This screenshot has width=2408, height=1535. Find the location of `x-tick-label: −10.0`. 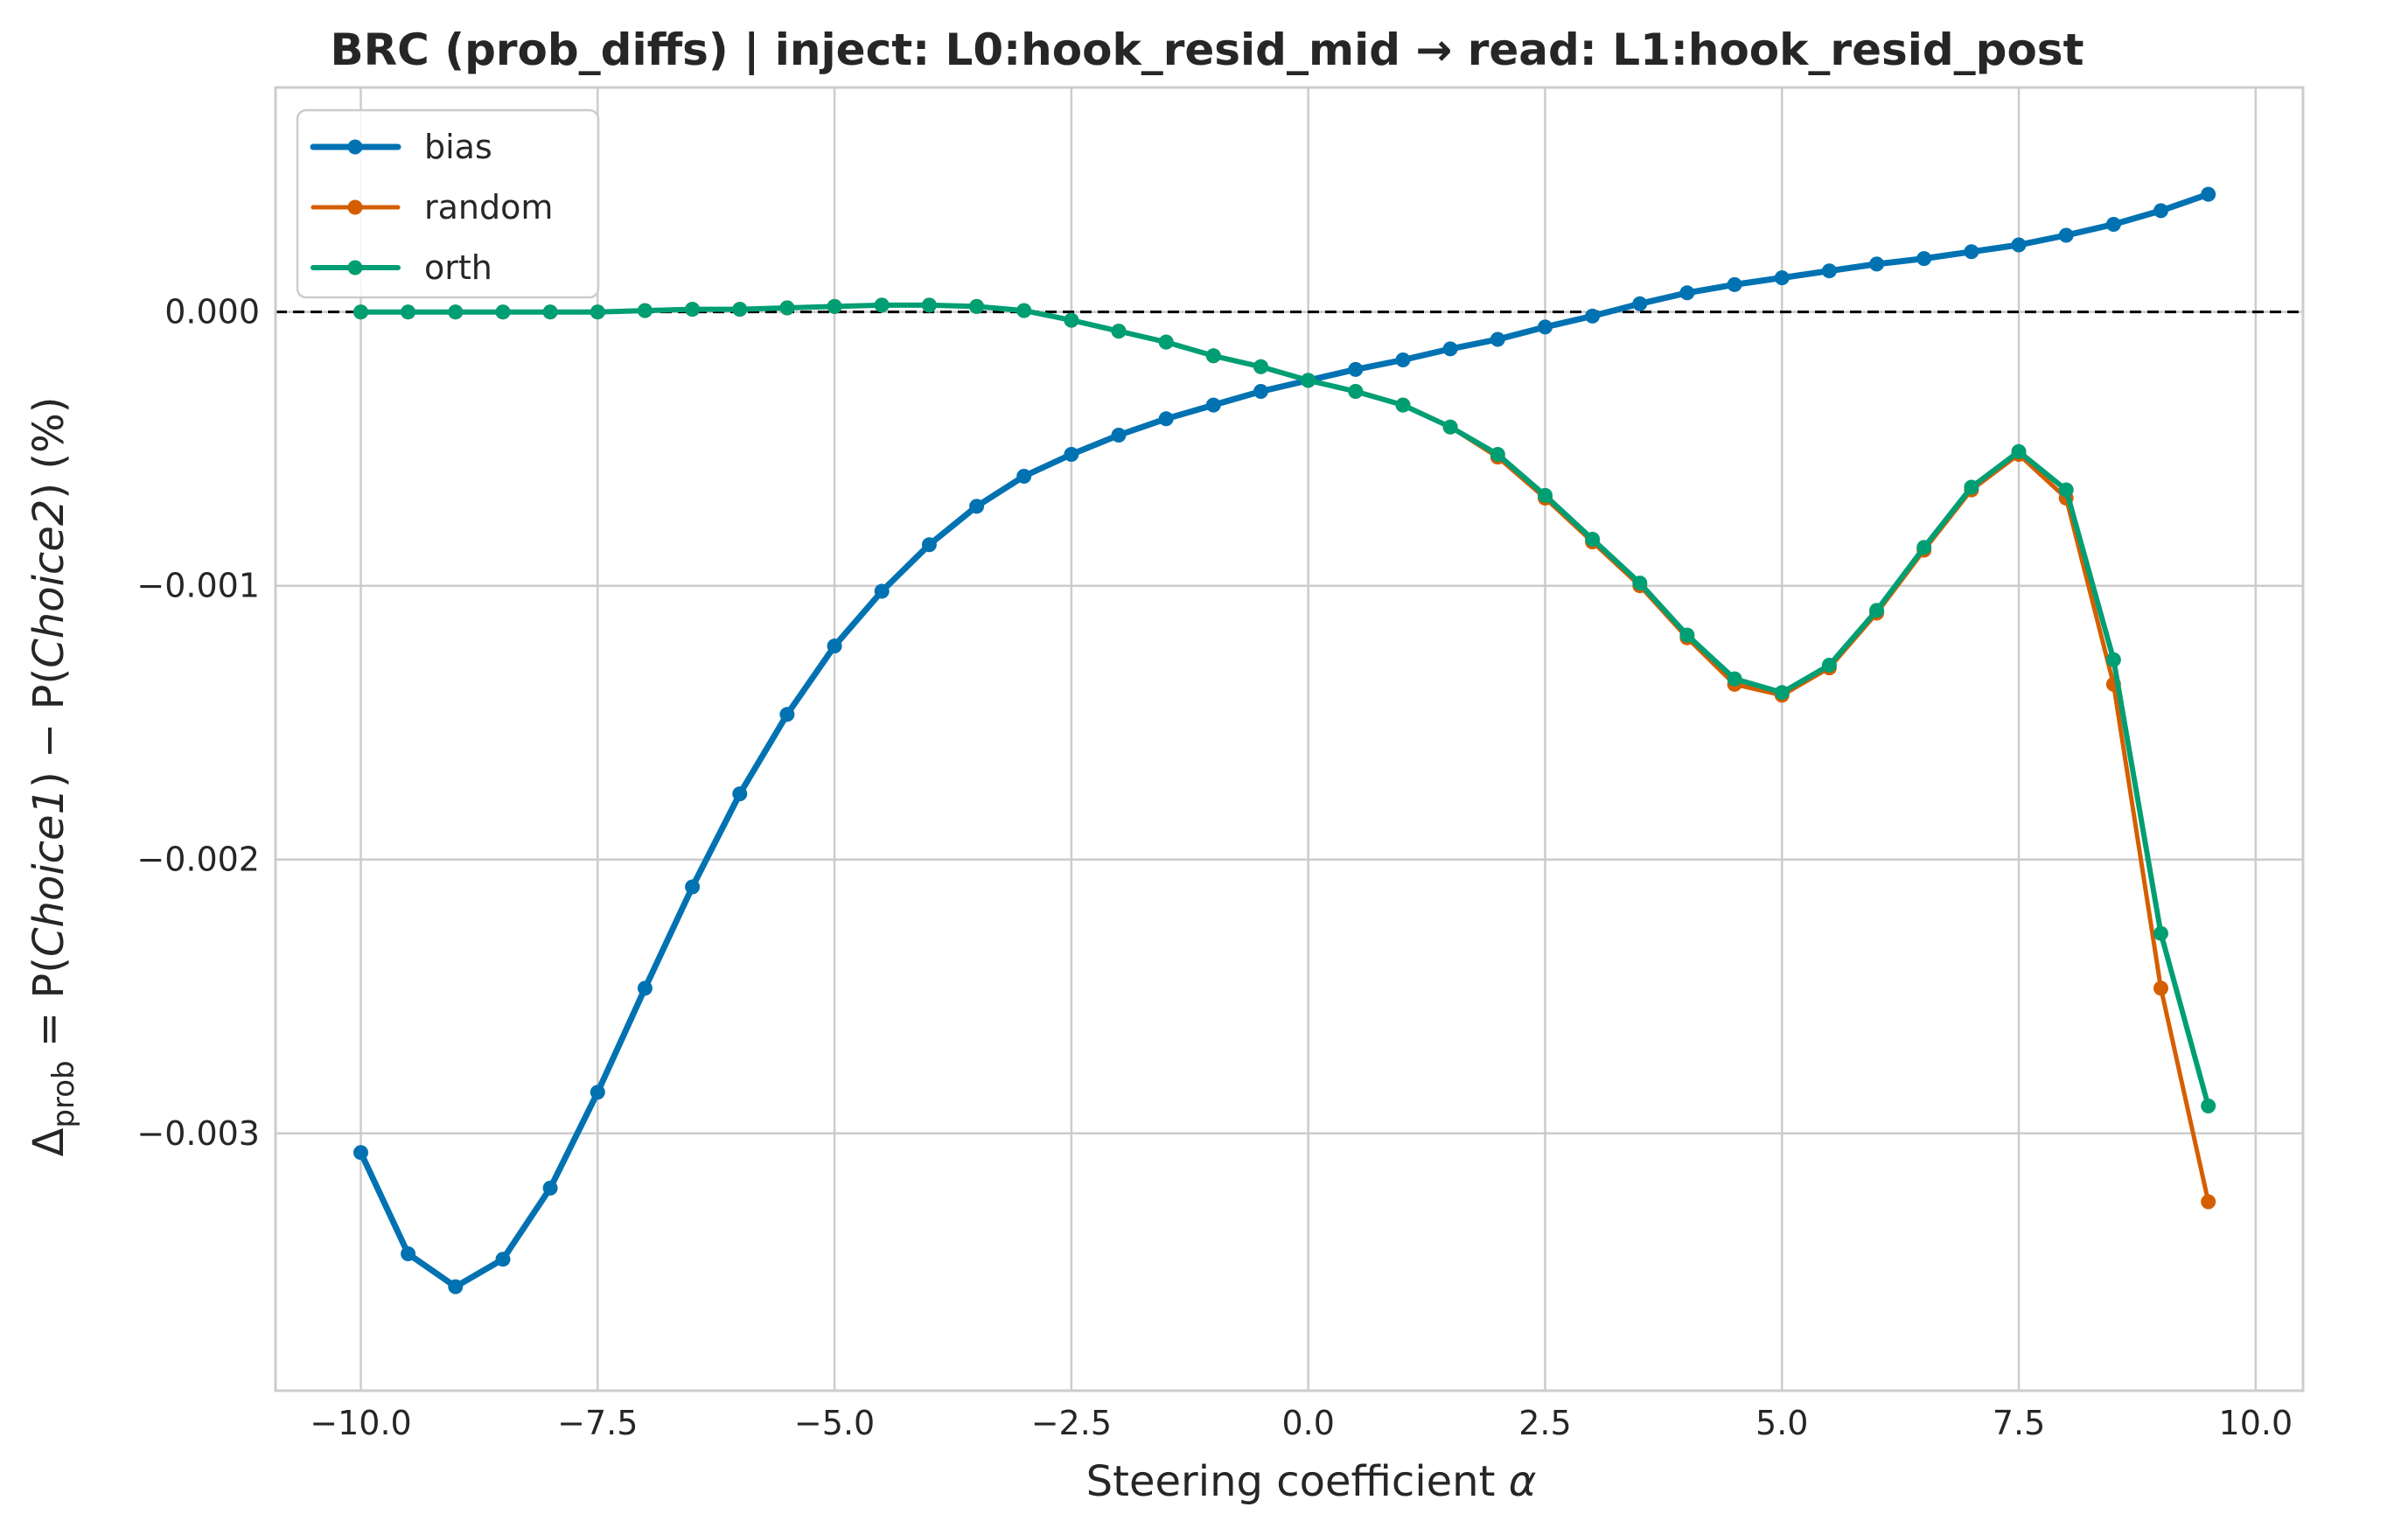

x-tick-label: −10.0 is located at coordinates (360, 1423).